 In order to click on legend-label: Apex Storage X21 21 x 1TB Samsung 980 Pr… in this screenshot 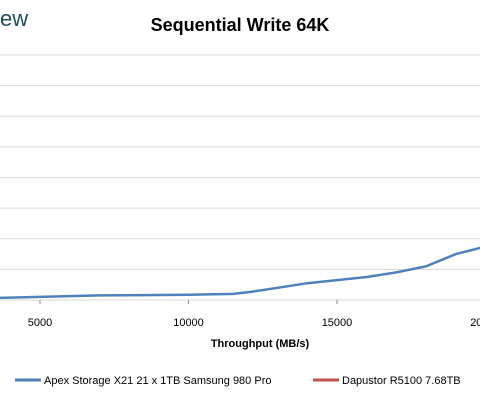, I will do `click(157, 381)`.